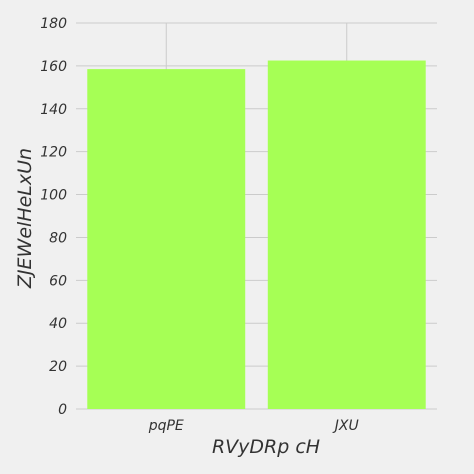  Describe the element at coordinates (253, 426) in the screenshot. I see `x-tick-labels: pqPE JXU` at that location.